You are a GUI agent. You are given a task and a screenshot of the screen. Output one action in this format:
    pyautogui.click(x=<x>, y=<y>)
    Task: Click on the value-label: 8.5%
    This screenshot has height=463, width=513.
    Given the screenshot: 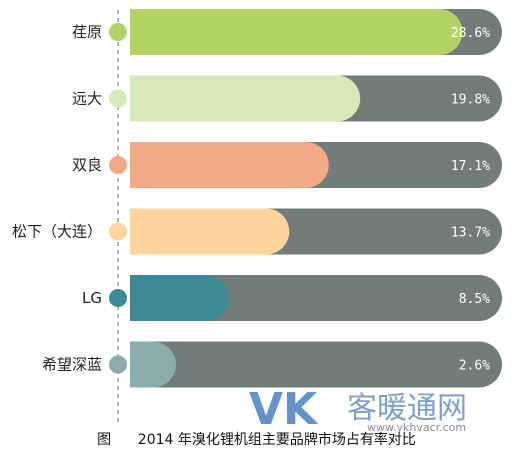 What is the action you would take?
    pyautogui.click(x=474, y=299)
    